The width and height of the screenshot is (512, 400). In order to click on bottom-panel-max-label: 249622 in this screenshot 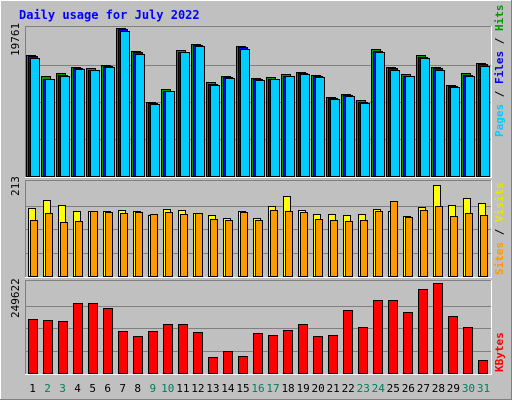, I will do `click(15, 298)`.